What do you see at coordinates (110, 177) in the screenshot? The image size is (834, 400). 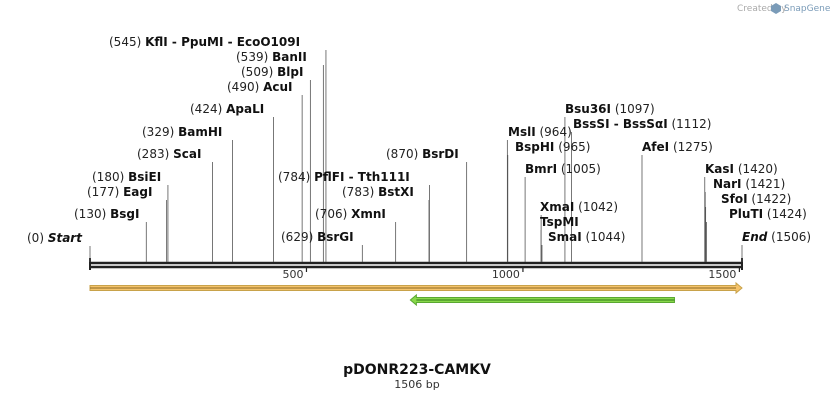 I see `site-position: (180)` at bounding box center [110, 177].